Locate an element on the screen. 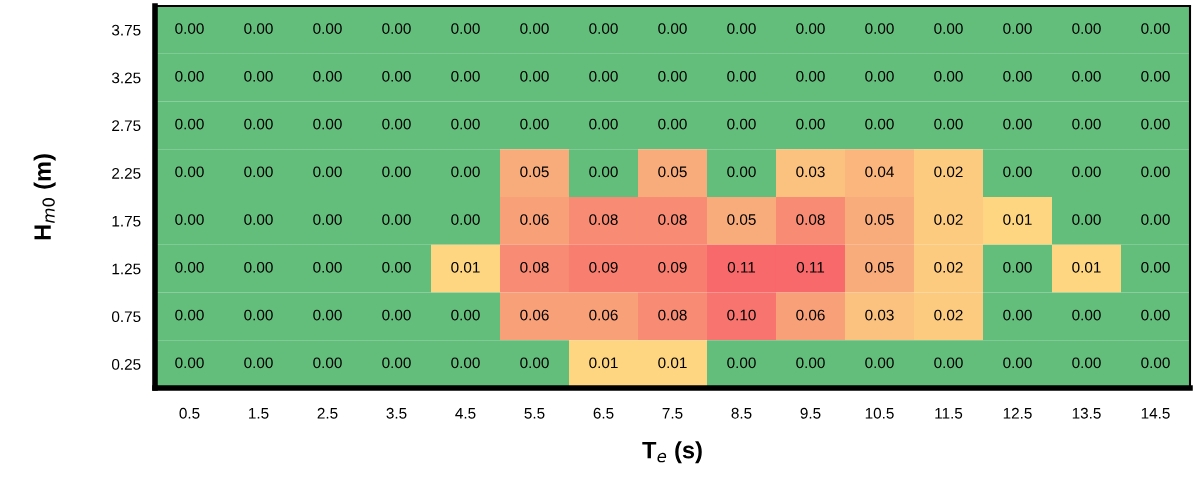  x-tick-label: 10.5 is located at coordinates (879, 413).